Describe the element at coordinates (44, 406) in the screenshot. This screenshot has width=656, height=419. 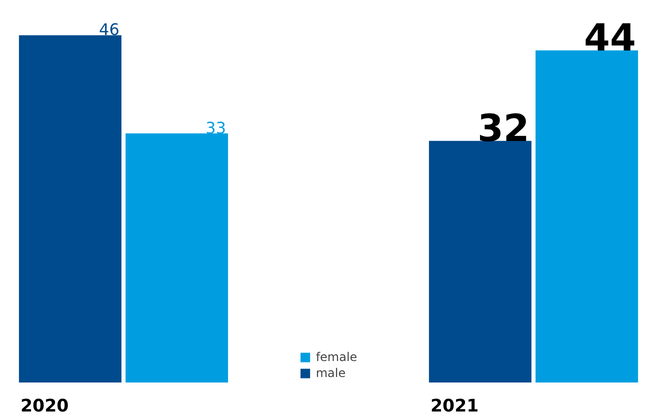
I see `x-tick-label: 2020` at that location.